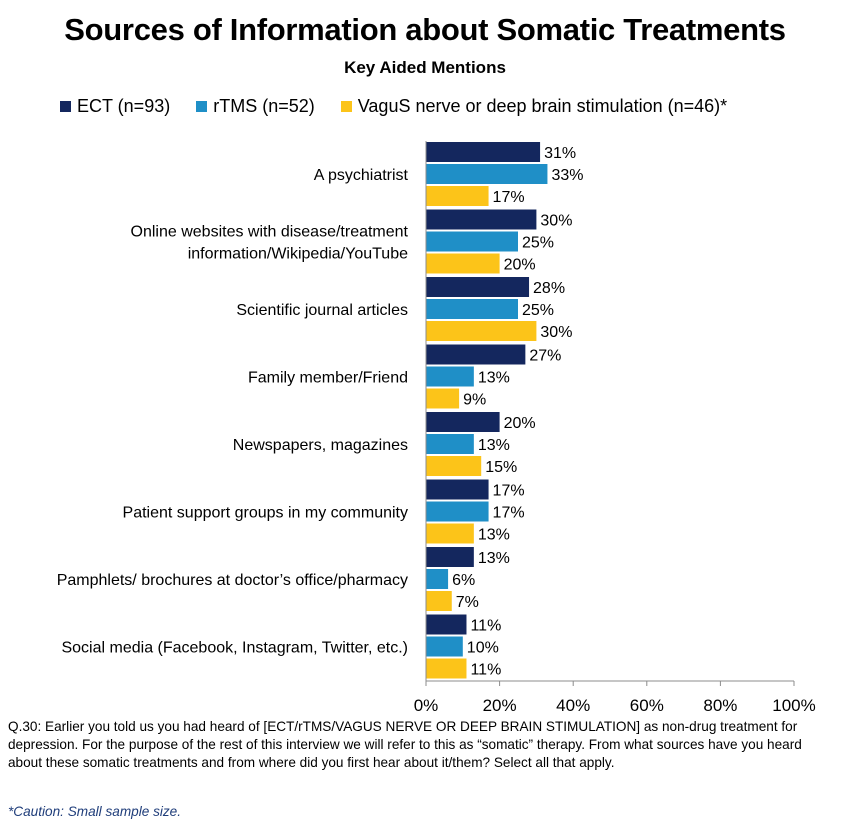 The image size is (850, 834). Describe the element at coordinates (65, 106) in the screenshot. I see `legend-swatch-ect` at that location.